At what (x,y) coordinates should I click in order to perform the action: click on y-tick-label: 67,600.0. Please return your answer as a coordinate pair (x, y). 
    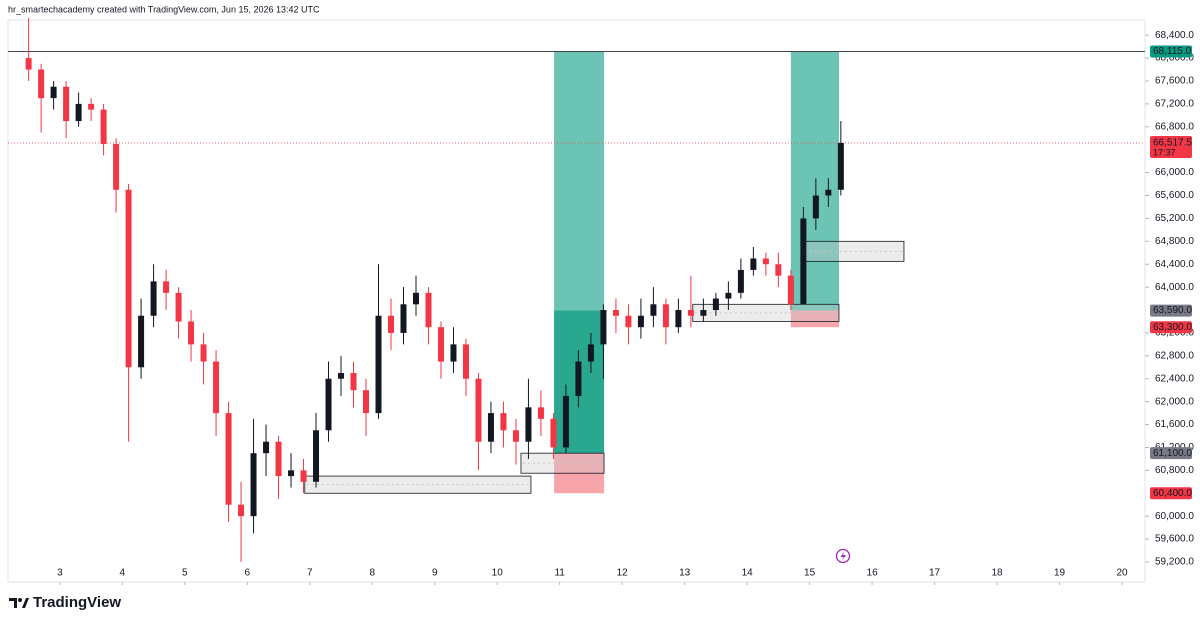
    Looking at the image, I should click on (1174, 81).